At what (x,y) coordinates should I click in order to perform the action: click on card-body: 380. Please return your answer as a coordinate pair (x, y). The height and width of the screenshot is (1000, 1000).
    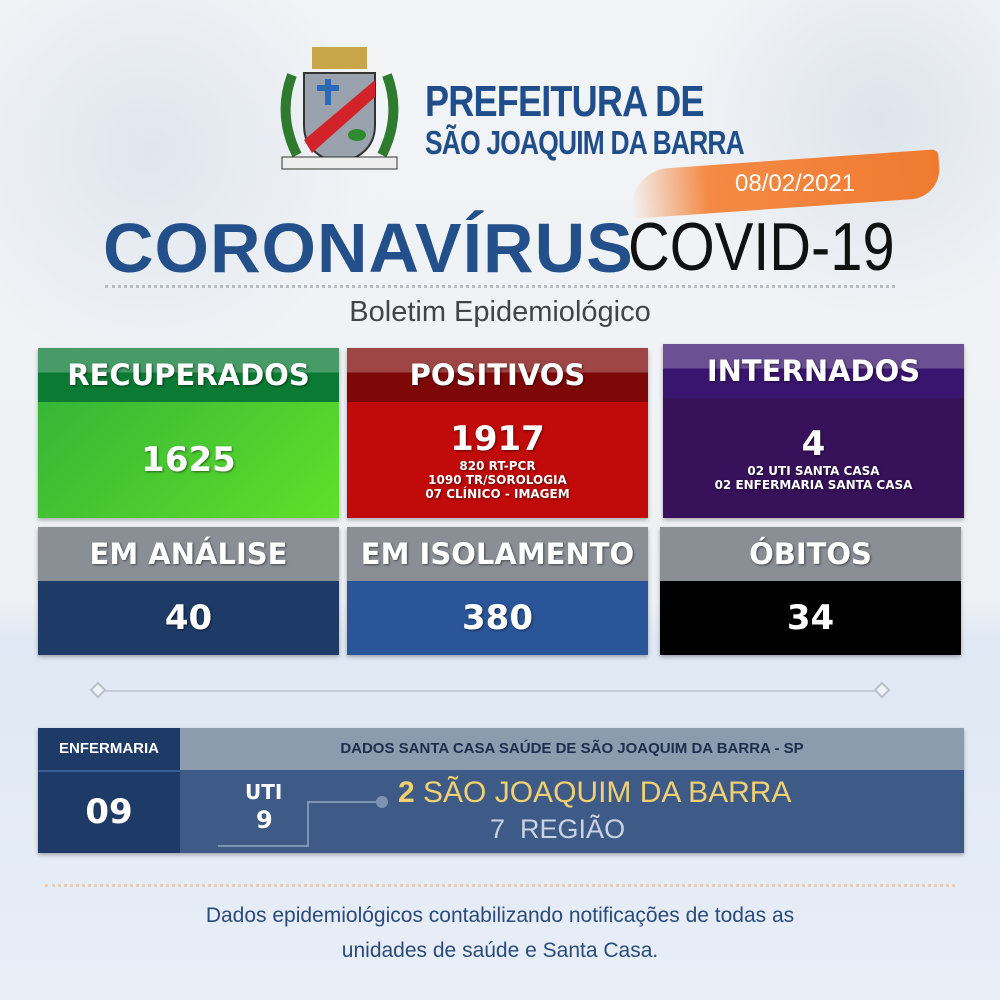
    Looking at the image, I should click on (497, 618).